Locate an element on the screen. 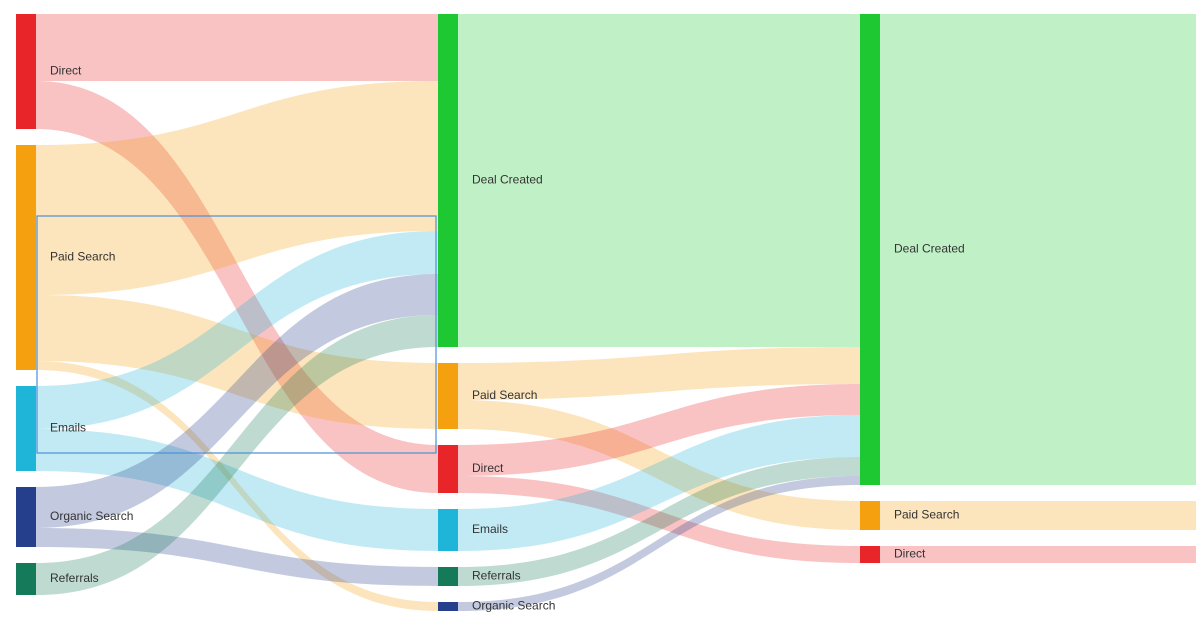  selection-box is located at coordinates (236, 334).